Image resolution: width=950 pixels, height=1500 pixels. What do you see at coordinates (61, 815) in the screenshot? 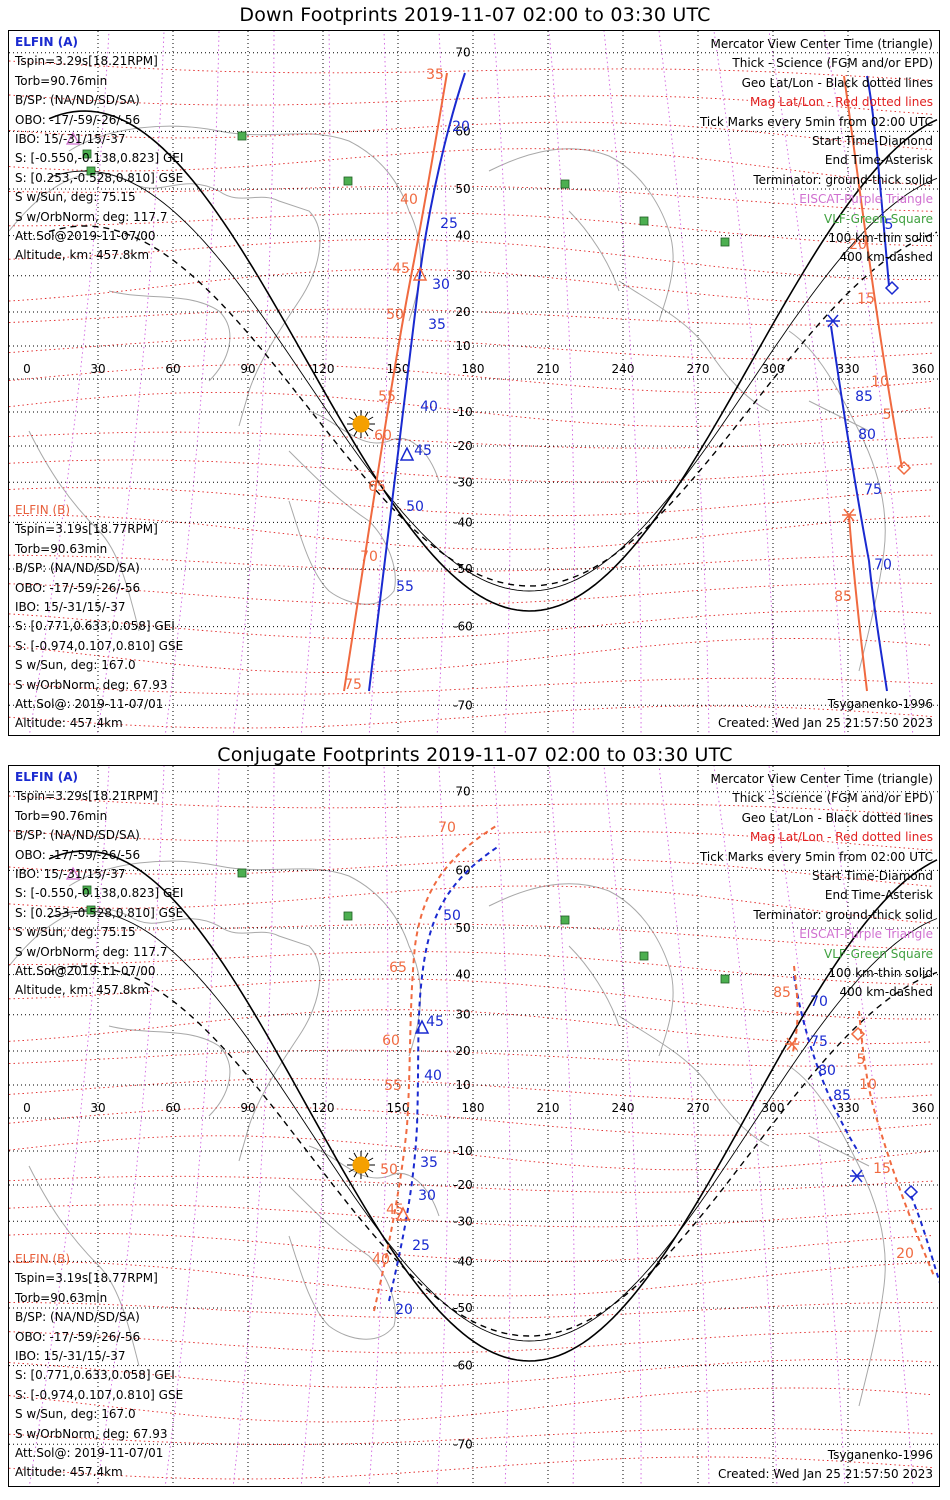
I see `info-line: Torb=90.76min` at bounding box center [61, 815].